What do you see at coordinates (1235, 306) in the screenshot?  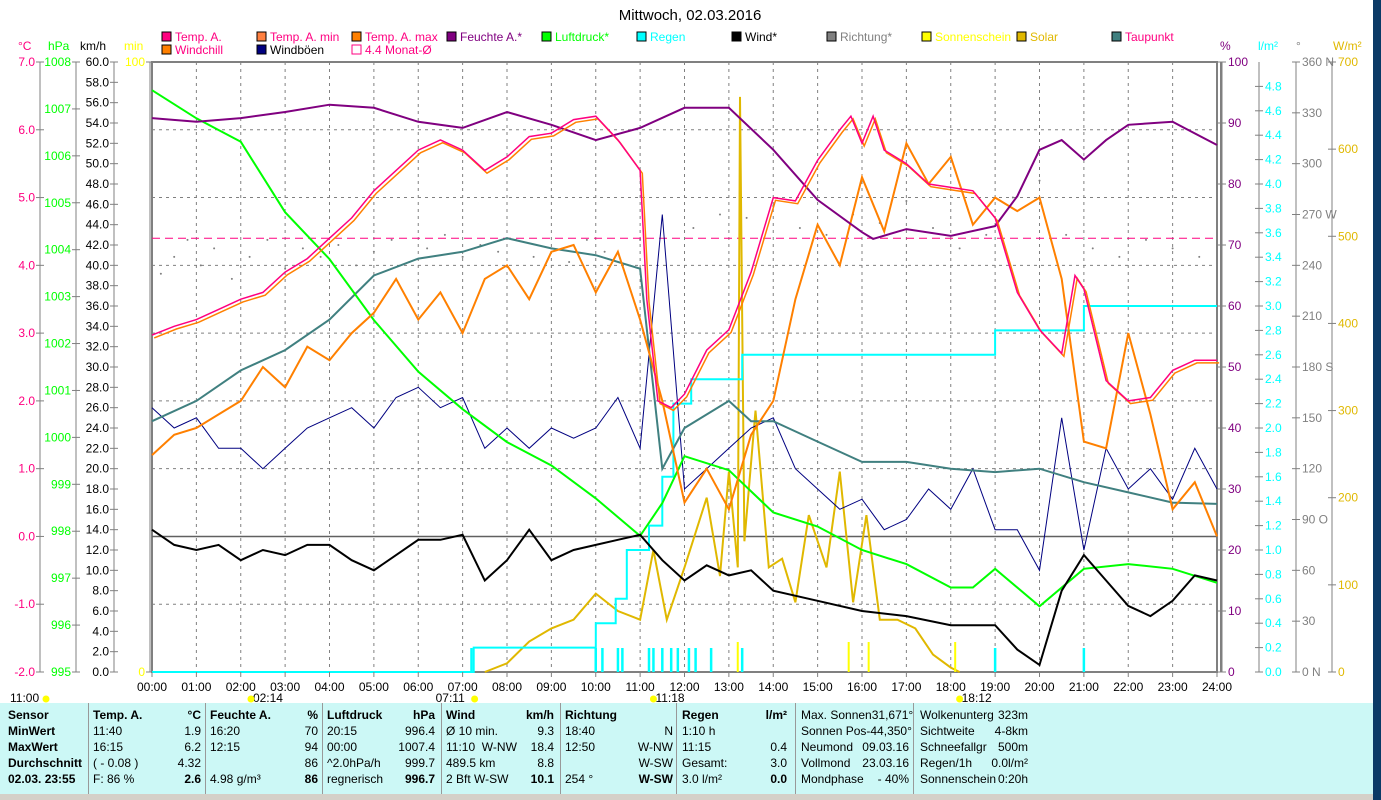 I see `pct-tick-label: 60` at bounding box center [1235, 306].